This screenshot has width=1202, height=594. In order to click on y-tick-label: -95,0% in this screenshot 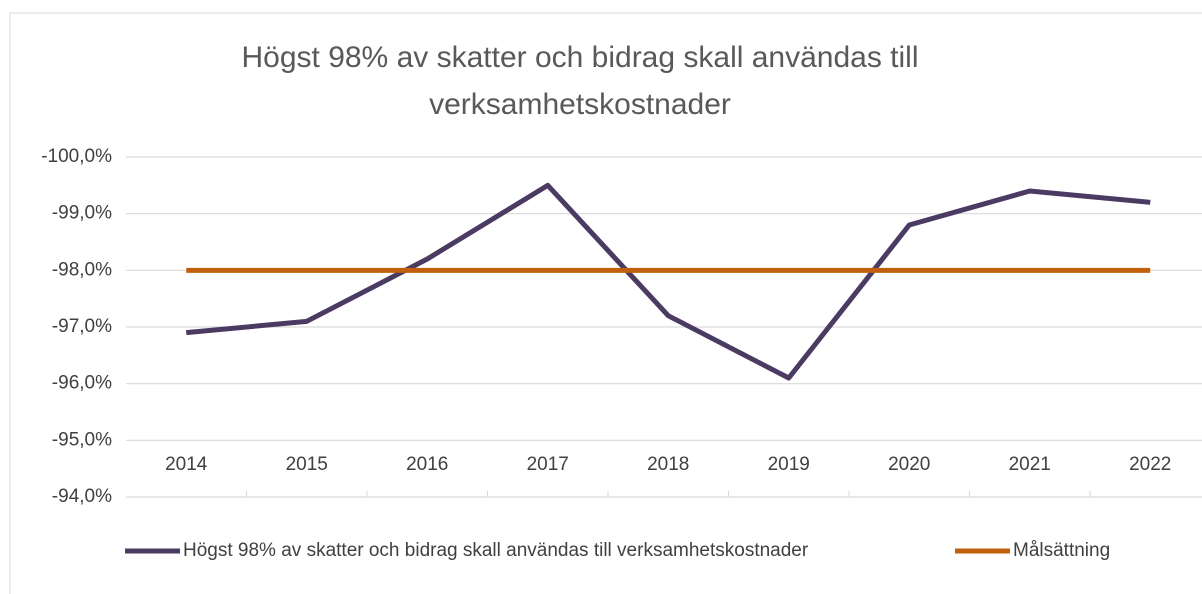, I will do `click(82, 439)`.